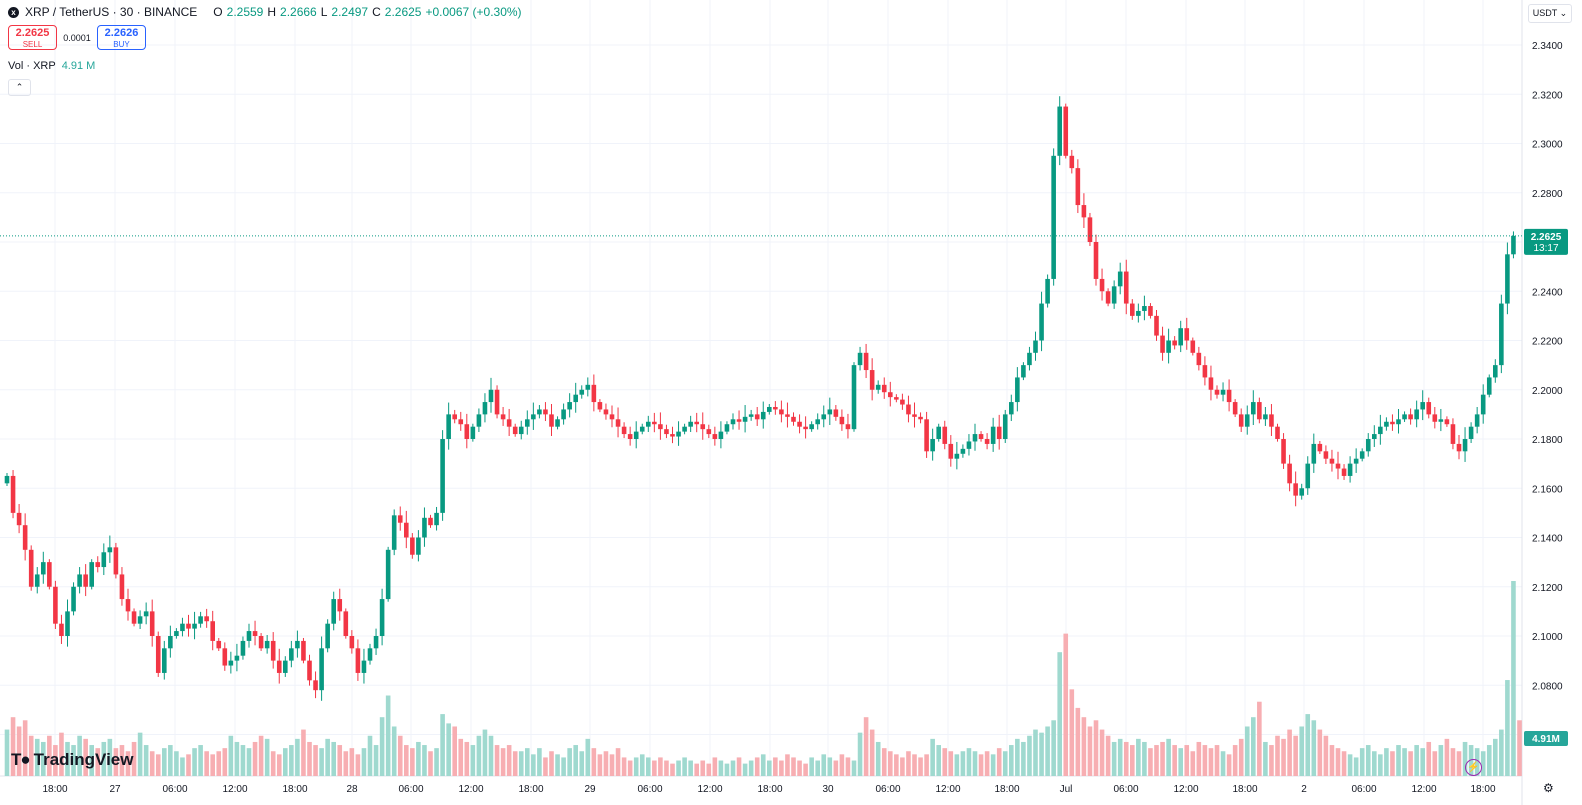 The height and width of the screenshot is (805, 1582). Describe the element at coordinates (1473, 767) in the screenshot. I see `lightning-icon: ⚡` at that location.